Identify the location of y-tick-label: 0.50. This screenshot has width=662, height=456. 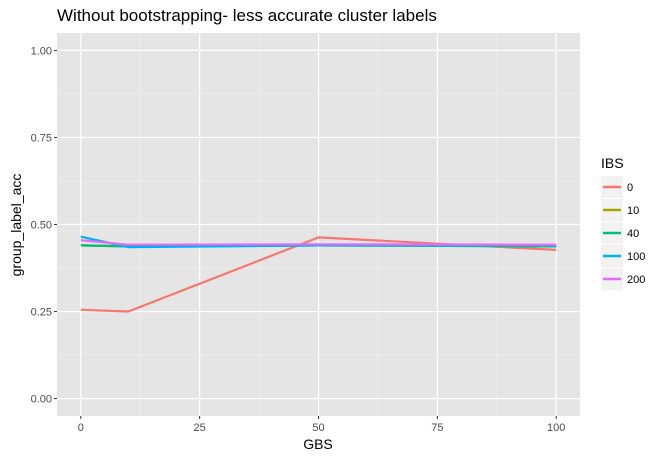
(41, 226).